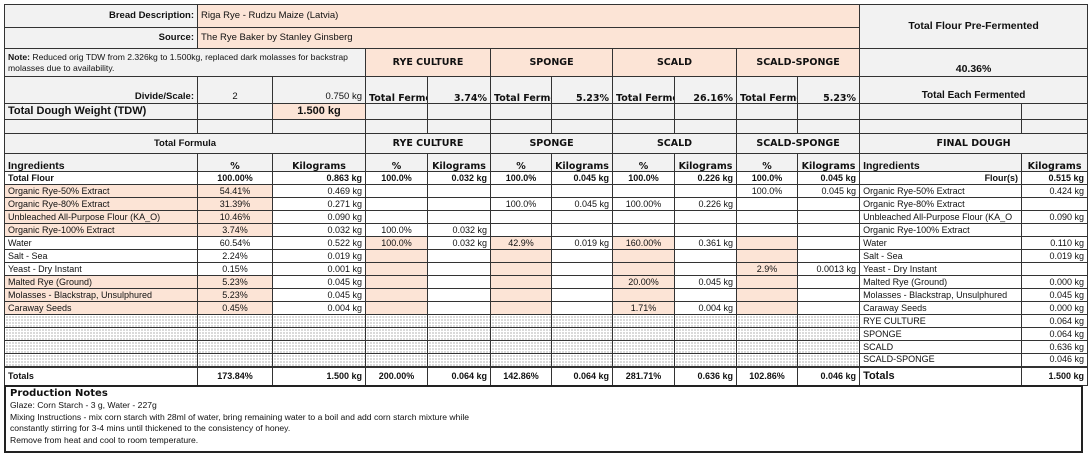  Describe the element at coordinates (582, 204) in the screenshot. I see `sponge-kg-cell: 0.045 kg` at that location.